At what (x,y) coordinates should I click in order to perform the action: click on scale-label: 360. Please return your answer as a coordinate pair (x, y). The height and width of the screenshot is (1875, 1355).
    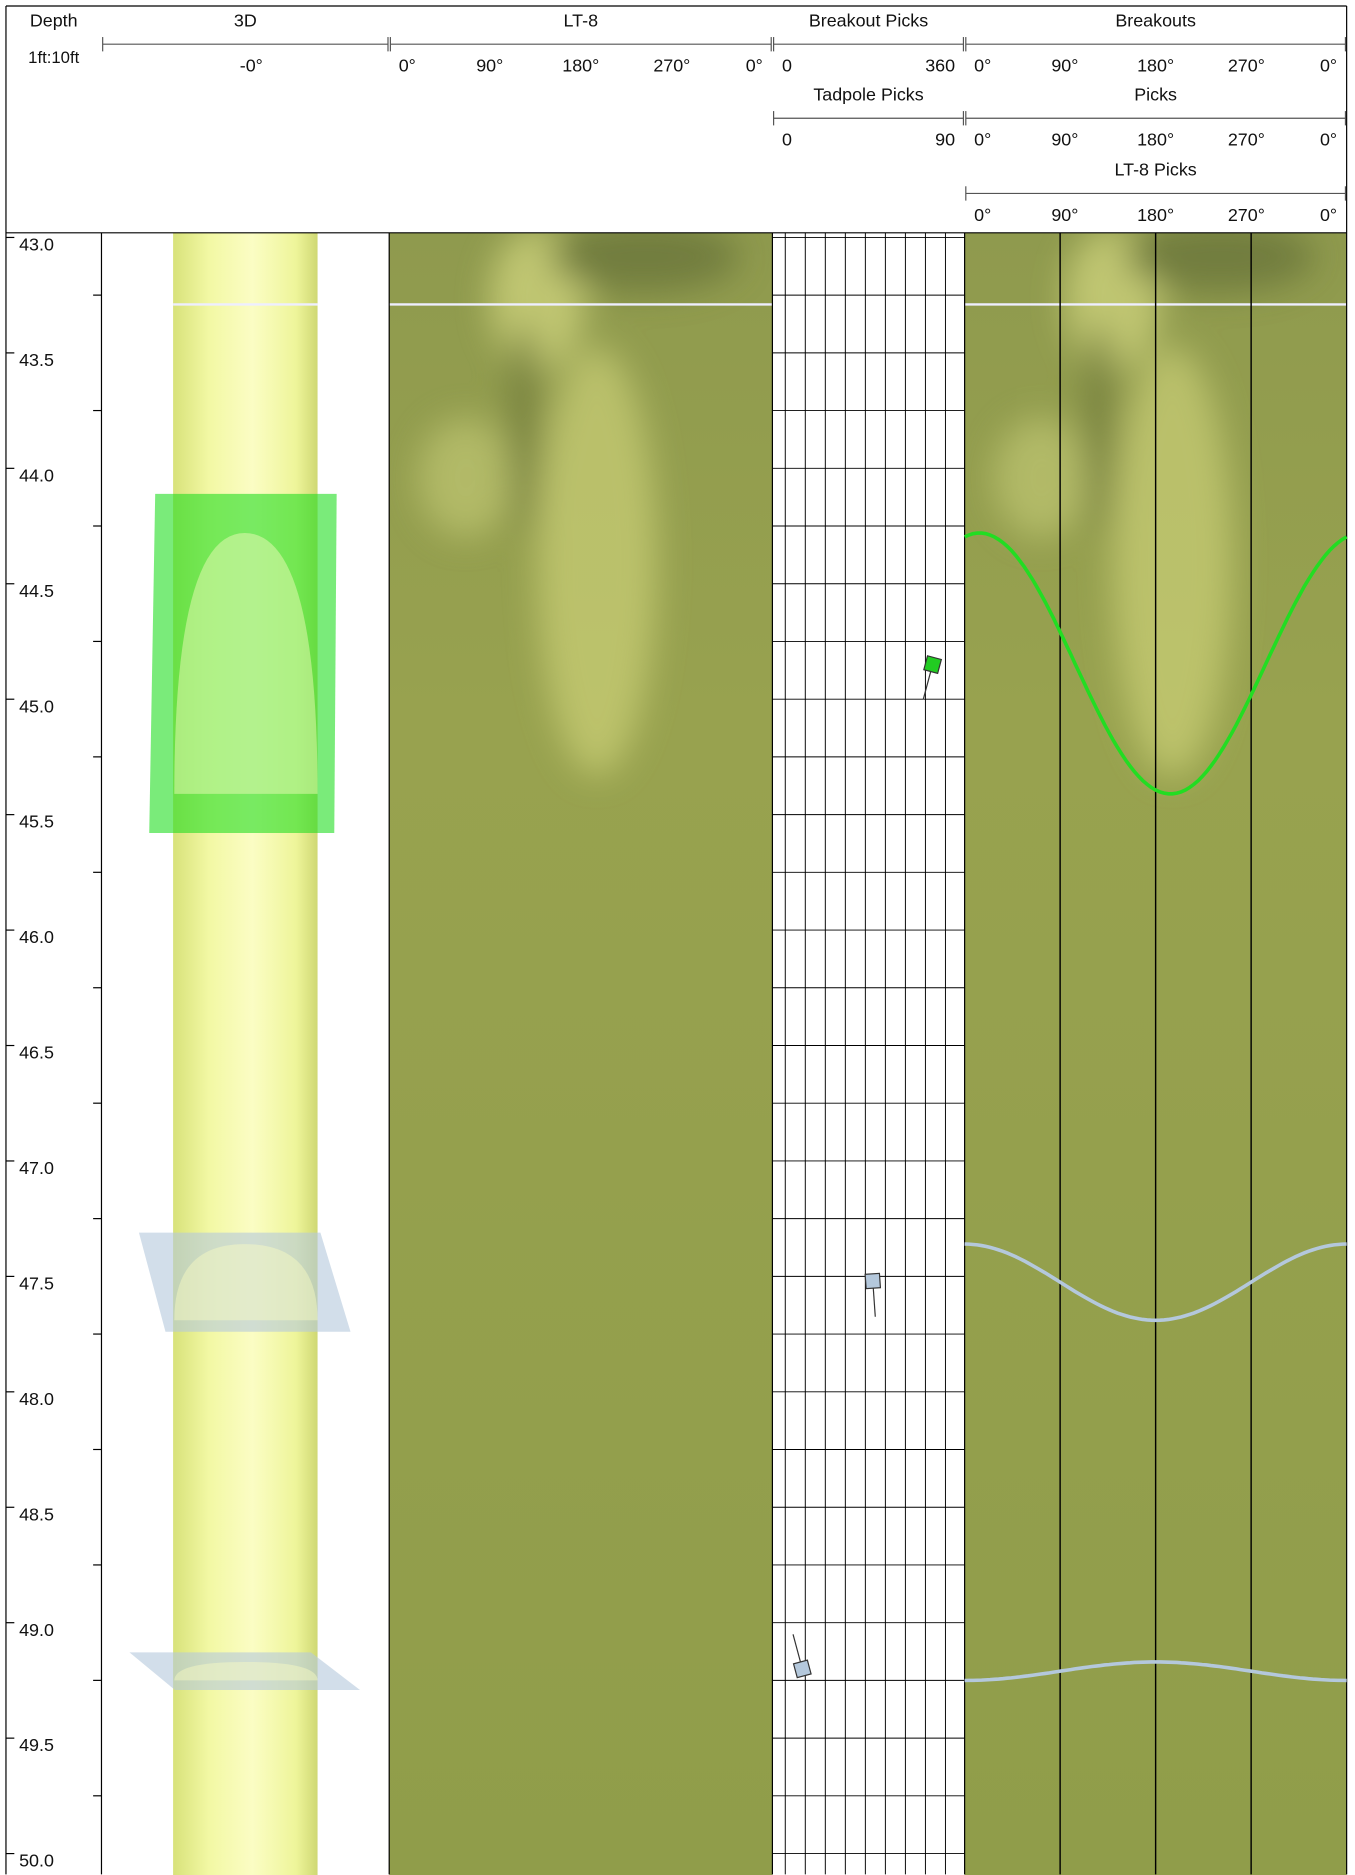
    Looking at the image, I should click on (940, 66).